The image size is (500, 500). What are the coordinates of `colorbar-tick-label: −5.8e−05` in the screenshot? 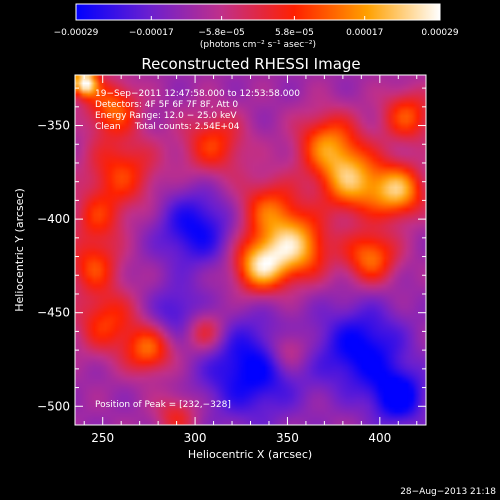 It's located at (221, 33).